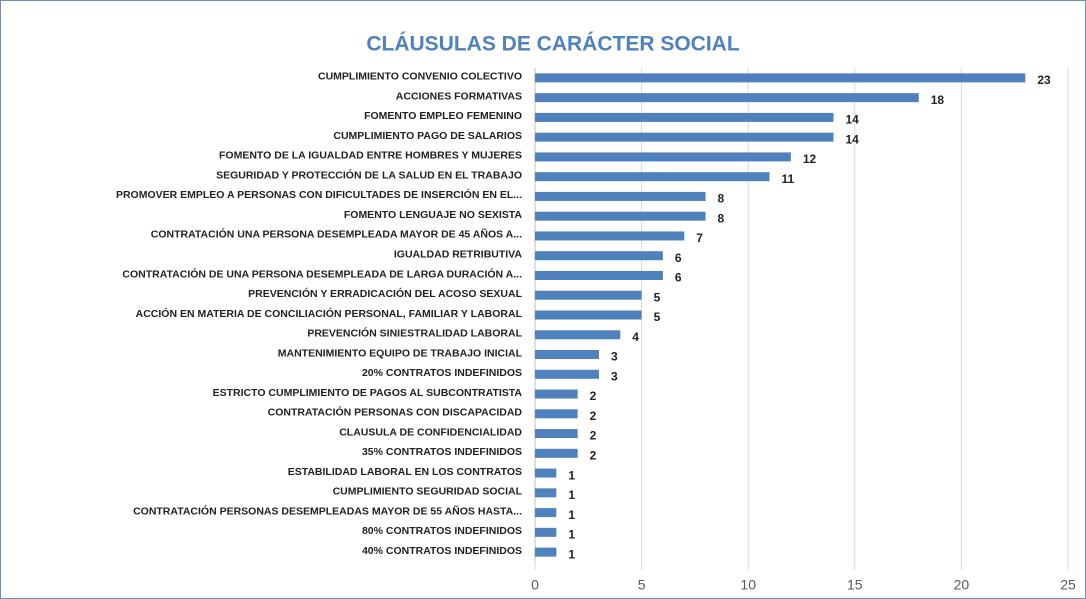  Describe the element at coordinates (459, 96) in the screenshot. I see `y-tick-label: ACCIONES FORMATIVAS` at that location.